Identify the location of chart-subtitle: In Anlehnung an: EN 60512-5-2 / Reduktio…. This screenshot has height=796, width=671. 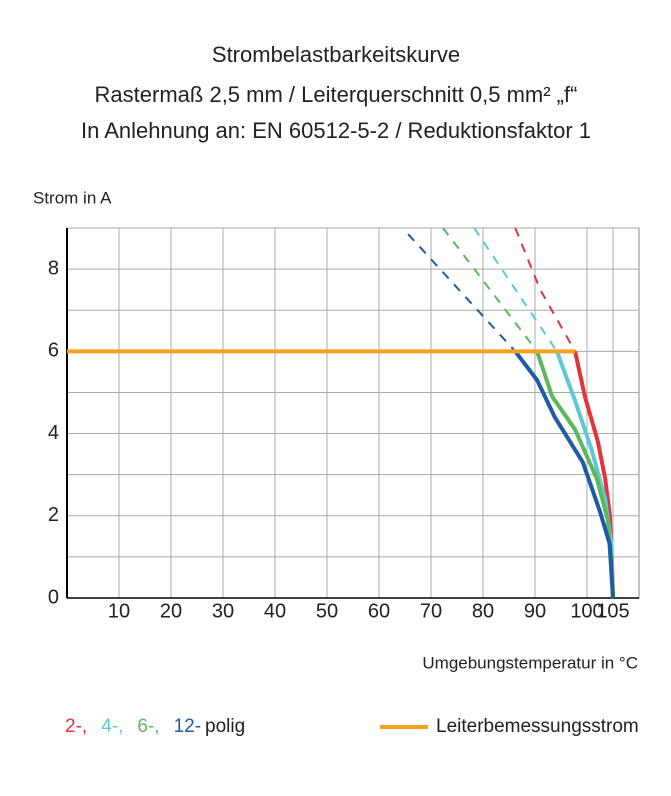
(336, 130).